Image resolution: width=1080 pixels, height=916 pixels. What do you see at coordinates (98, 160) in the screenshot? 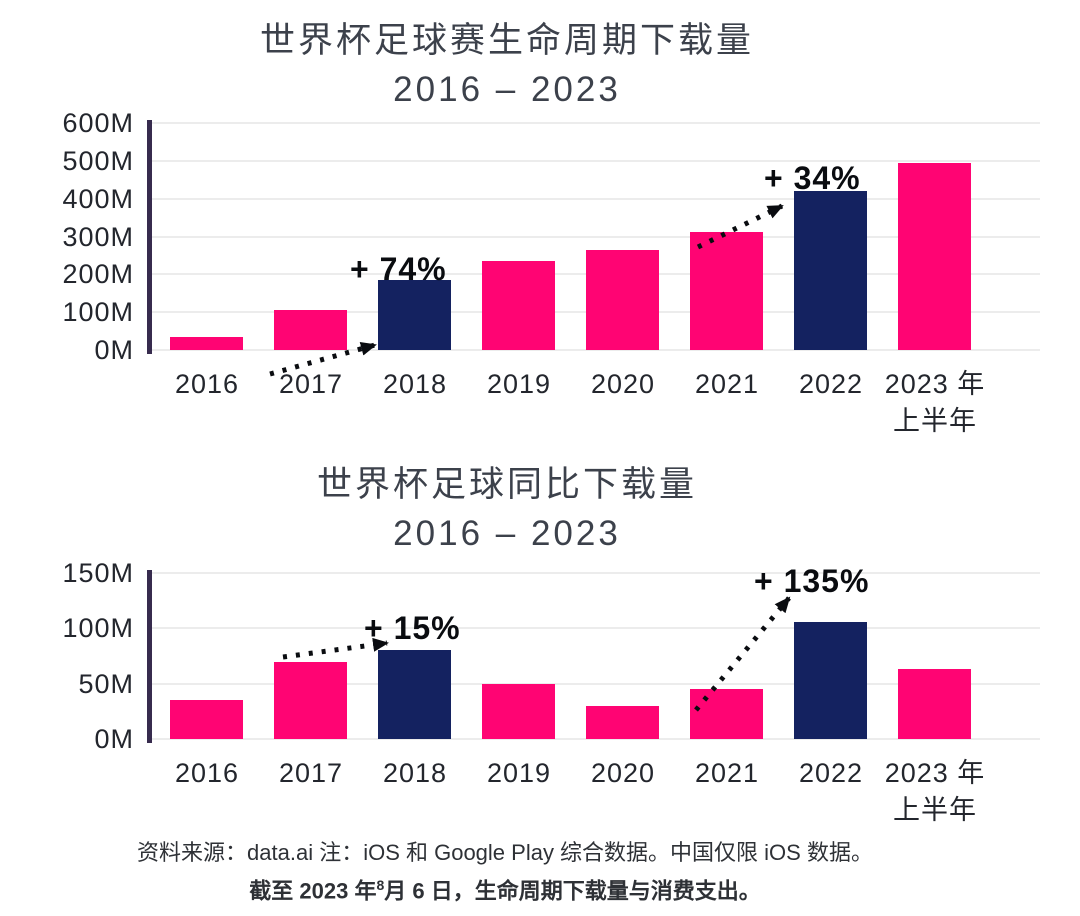
I see `y-tick-500M: 500M` at bounding box center [98, 160].